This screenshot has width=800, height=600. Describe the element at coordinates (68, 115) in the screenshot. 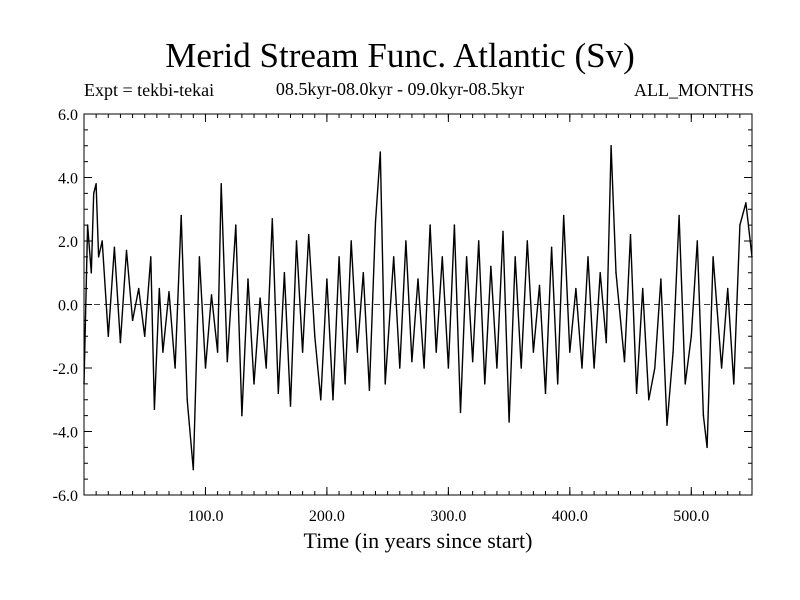

I see `y-tick-label: 6.0` at that location.